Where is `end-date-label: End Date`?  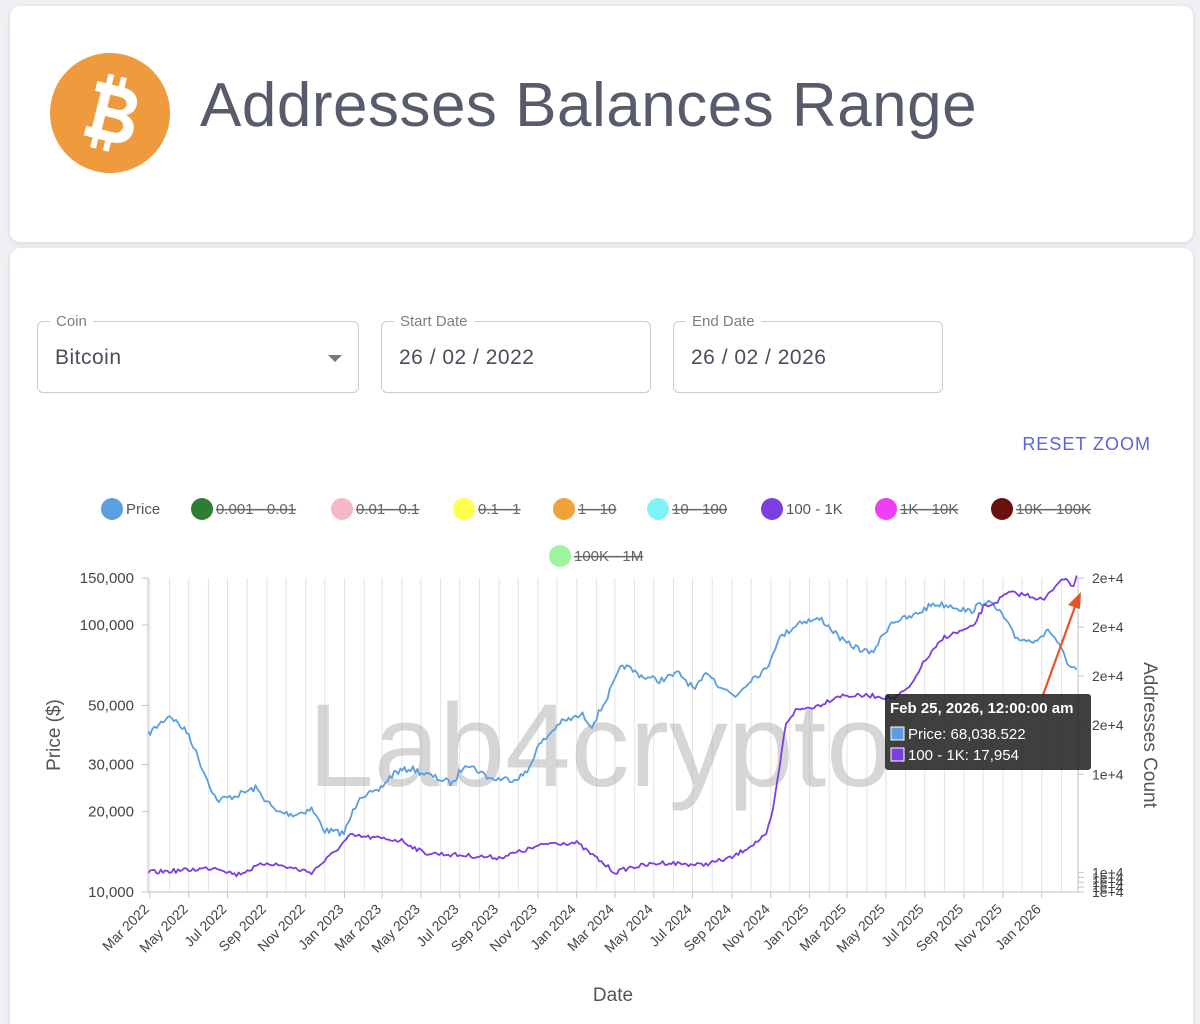 end-date-label: End Date is located at coordinates (723, 321).